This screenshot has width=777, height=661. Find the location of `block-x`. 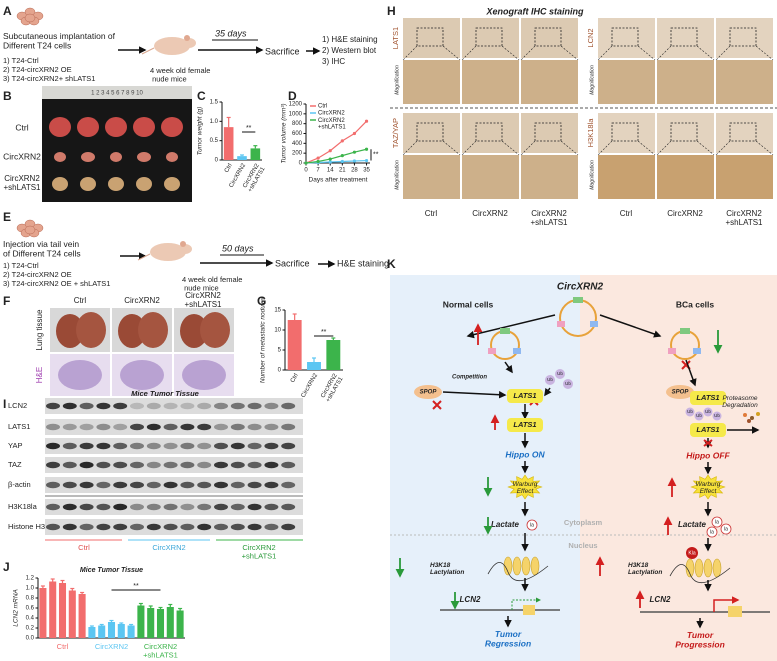

block-x is located at coordinates (708, 443).